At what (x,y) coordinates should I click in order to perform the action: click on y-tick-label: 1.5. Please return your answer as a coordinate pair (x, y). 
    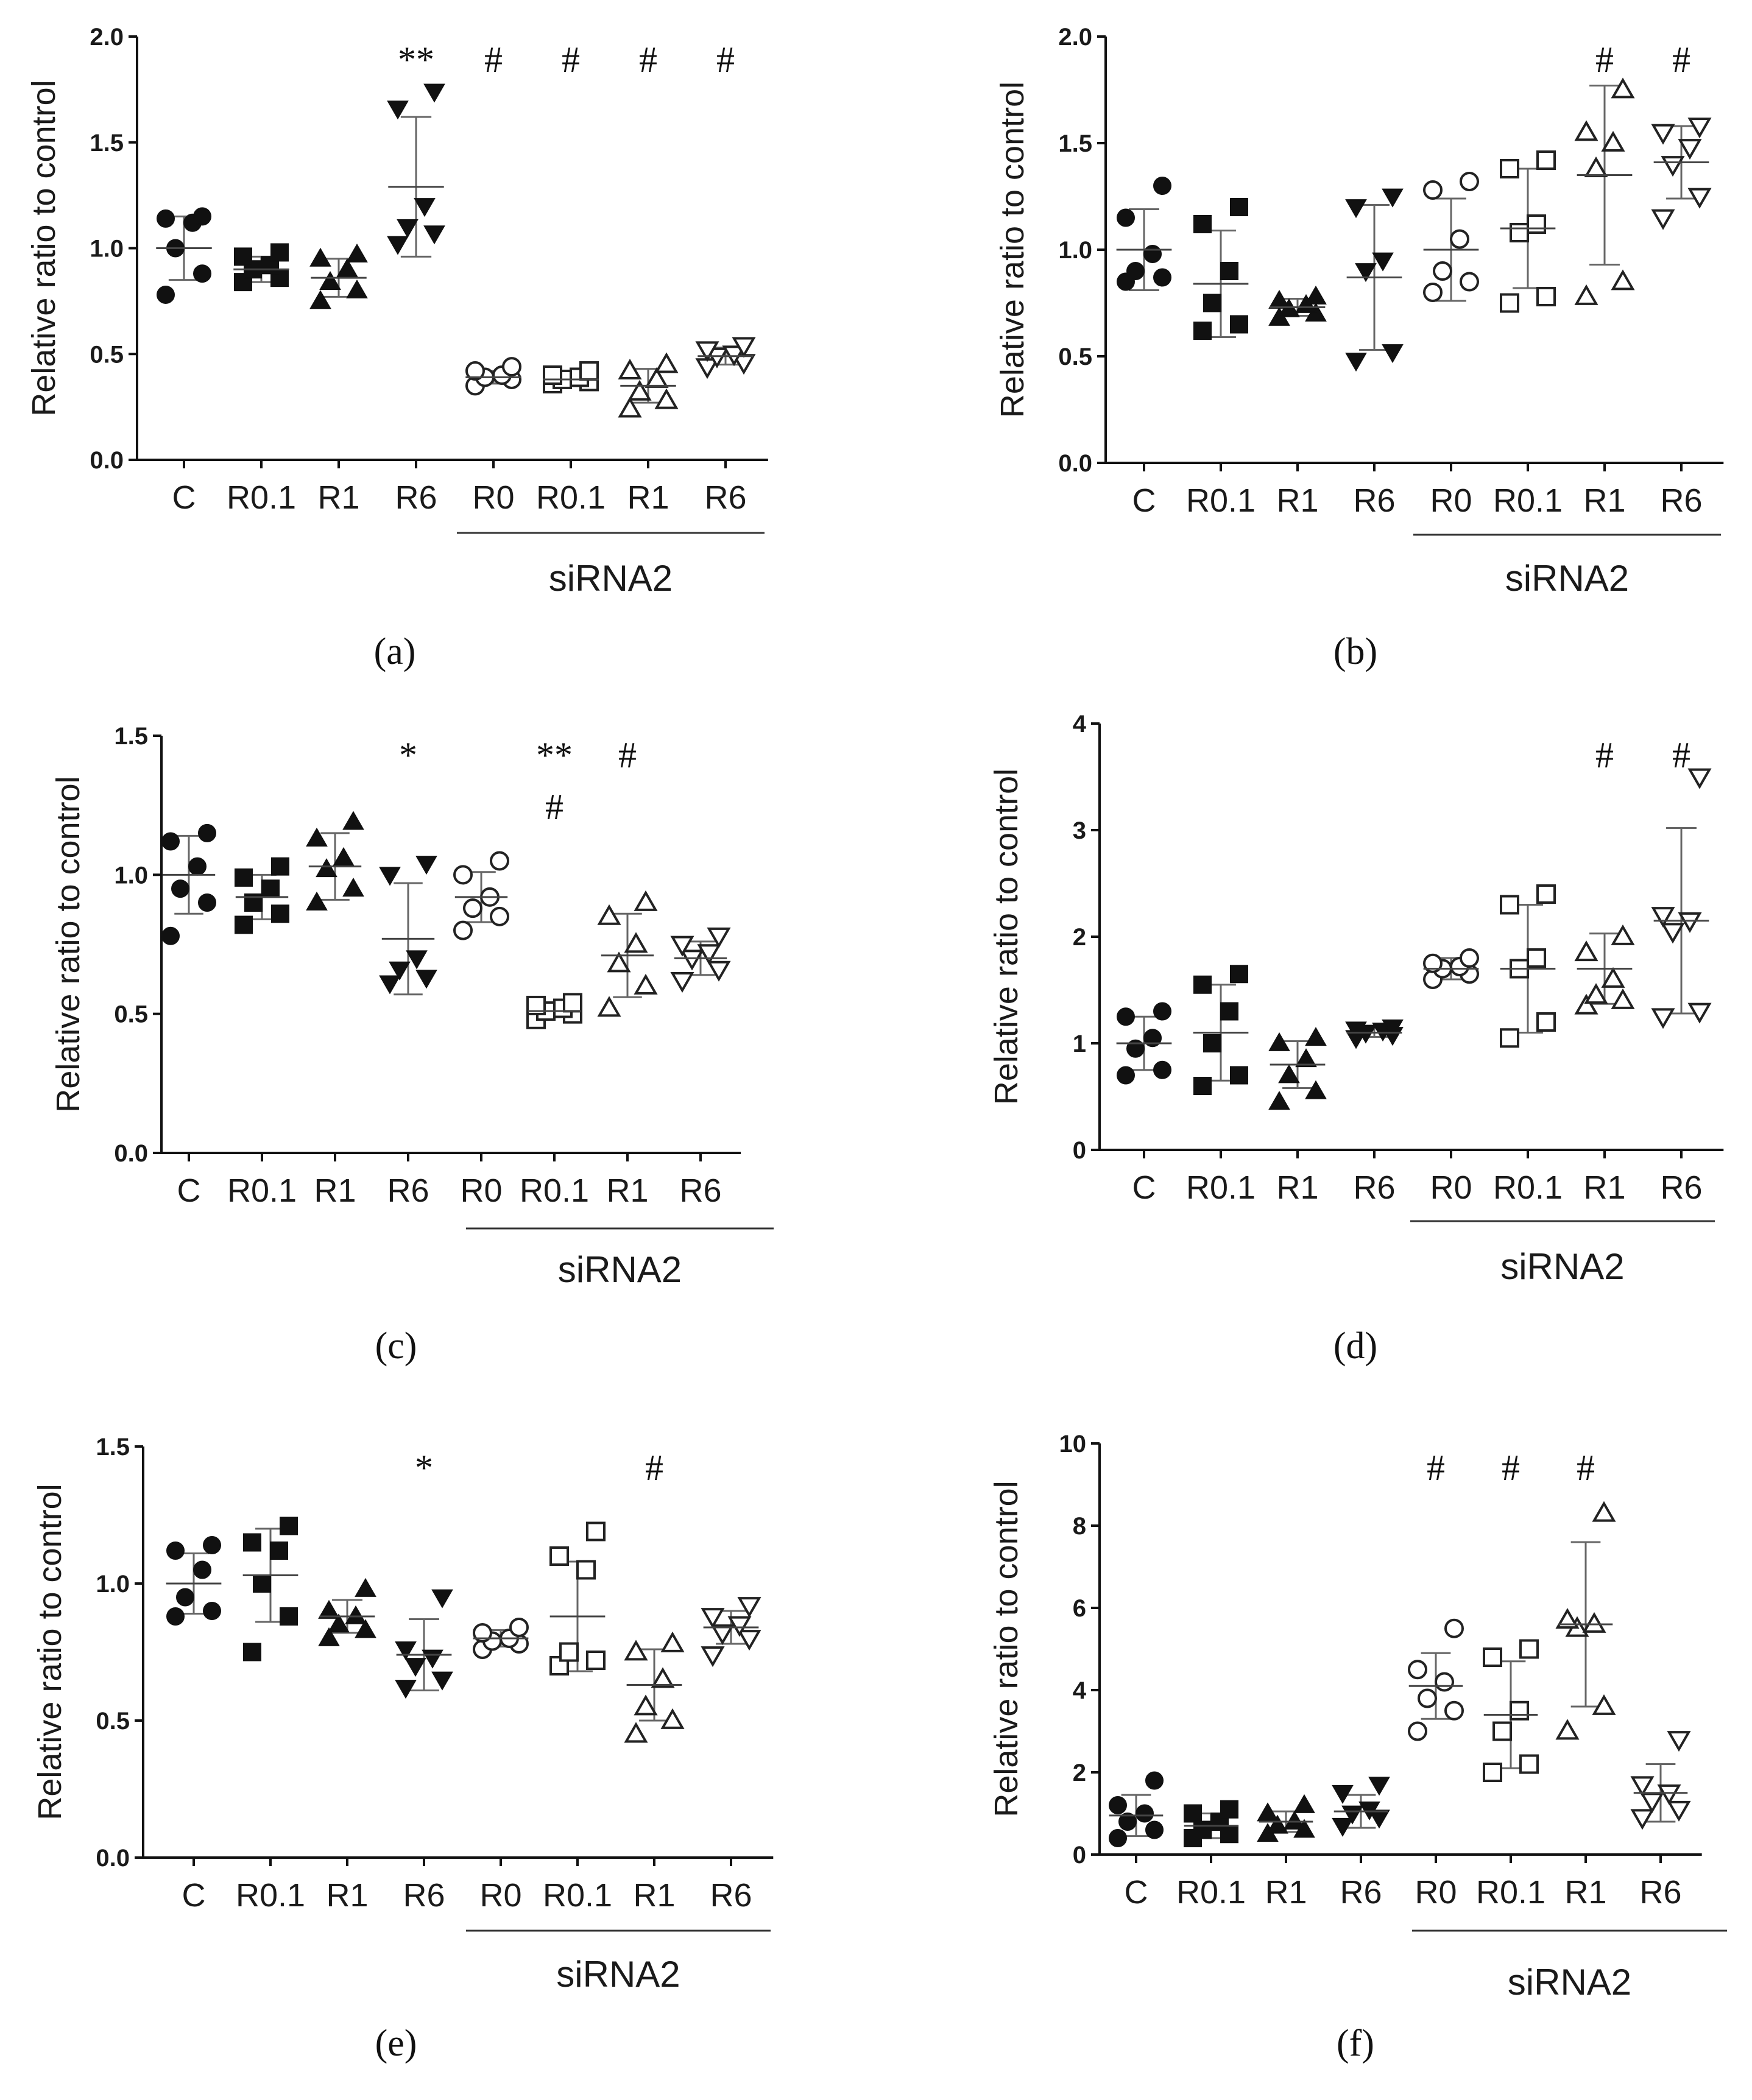
    Looking at the image, I should click on (1075, 144).